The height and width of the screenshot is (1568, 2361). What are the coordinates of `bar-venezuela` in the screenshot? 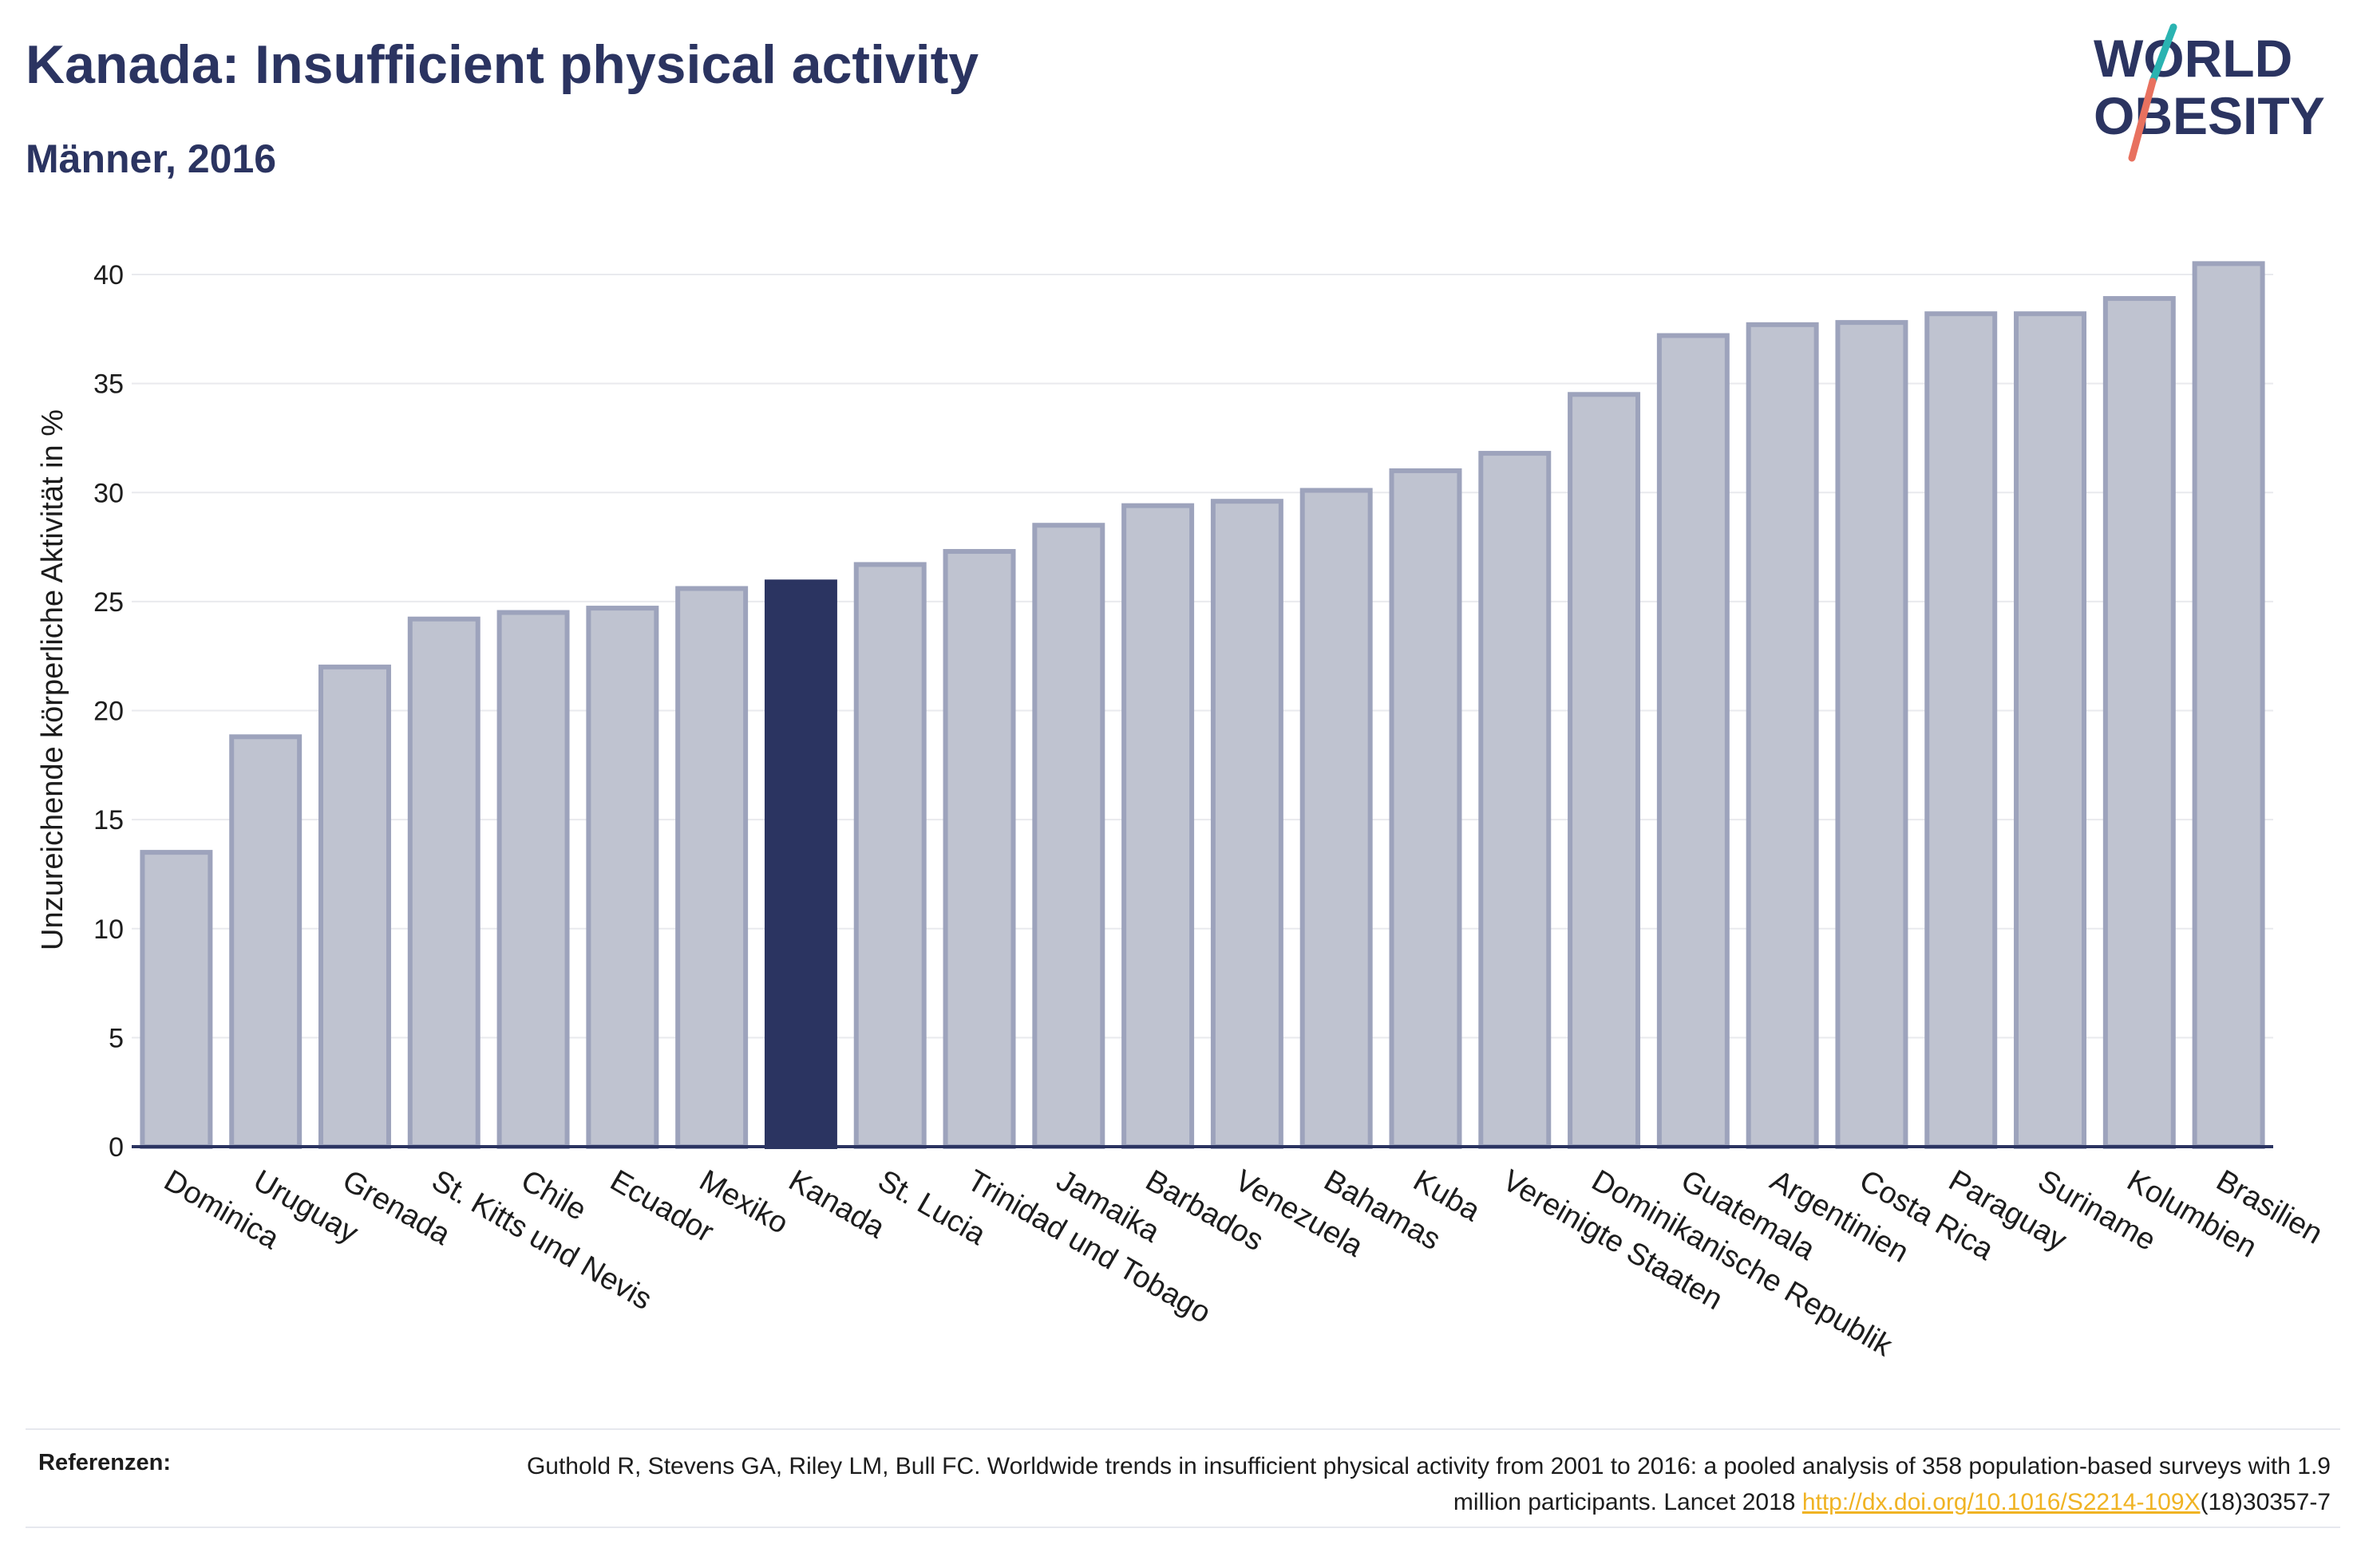 It's located at (1246, 824).